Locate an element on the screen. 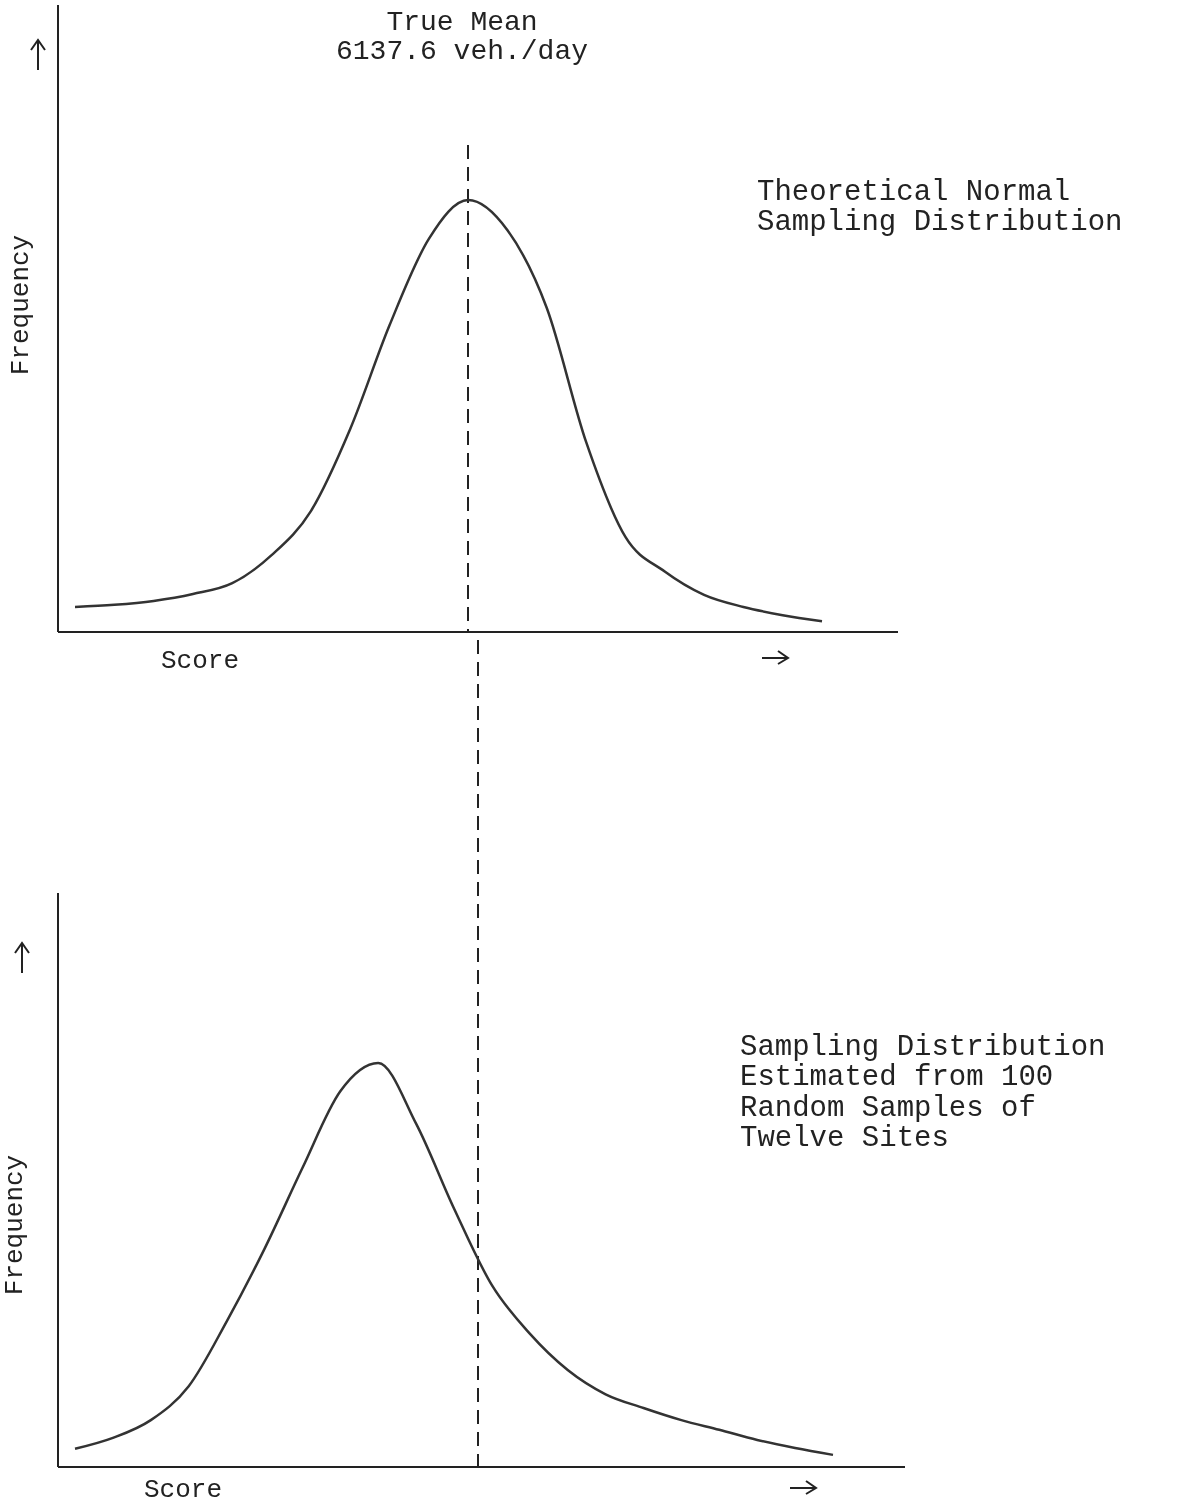  annotation: Theoretical Normal Sampling Distribution is located at coordinates (940, 208).